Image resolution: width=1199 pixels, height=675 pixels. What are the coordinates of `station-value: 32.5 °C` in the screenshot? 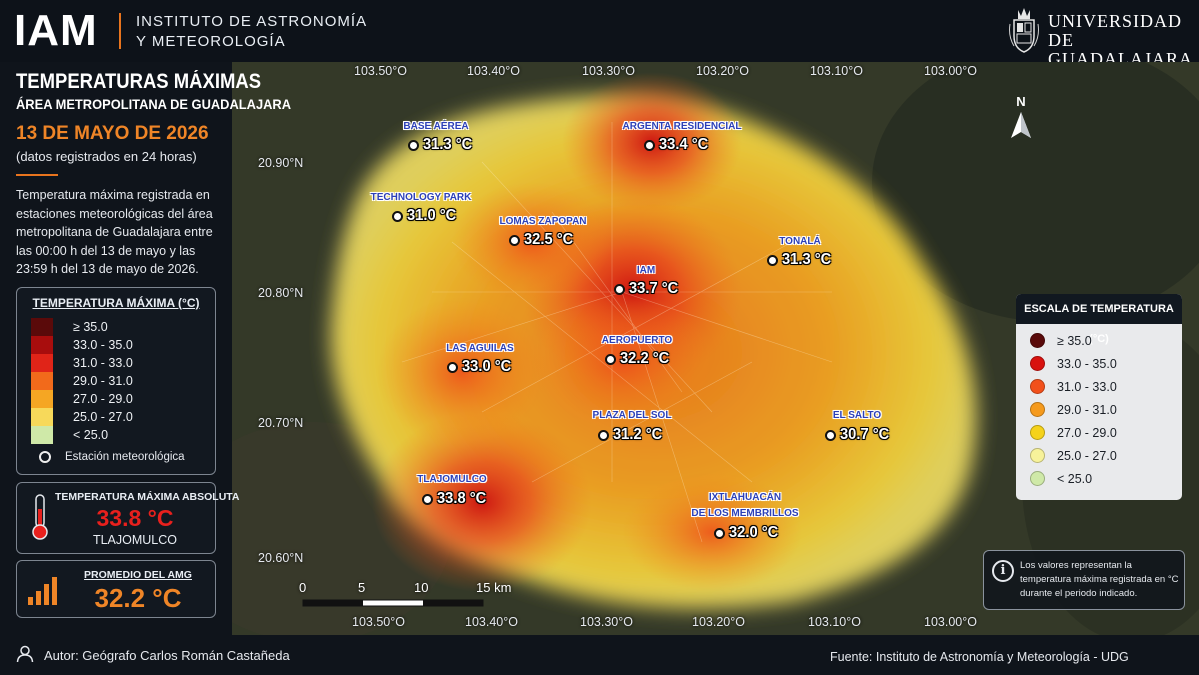 It's located at (549, 239).